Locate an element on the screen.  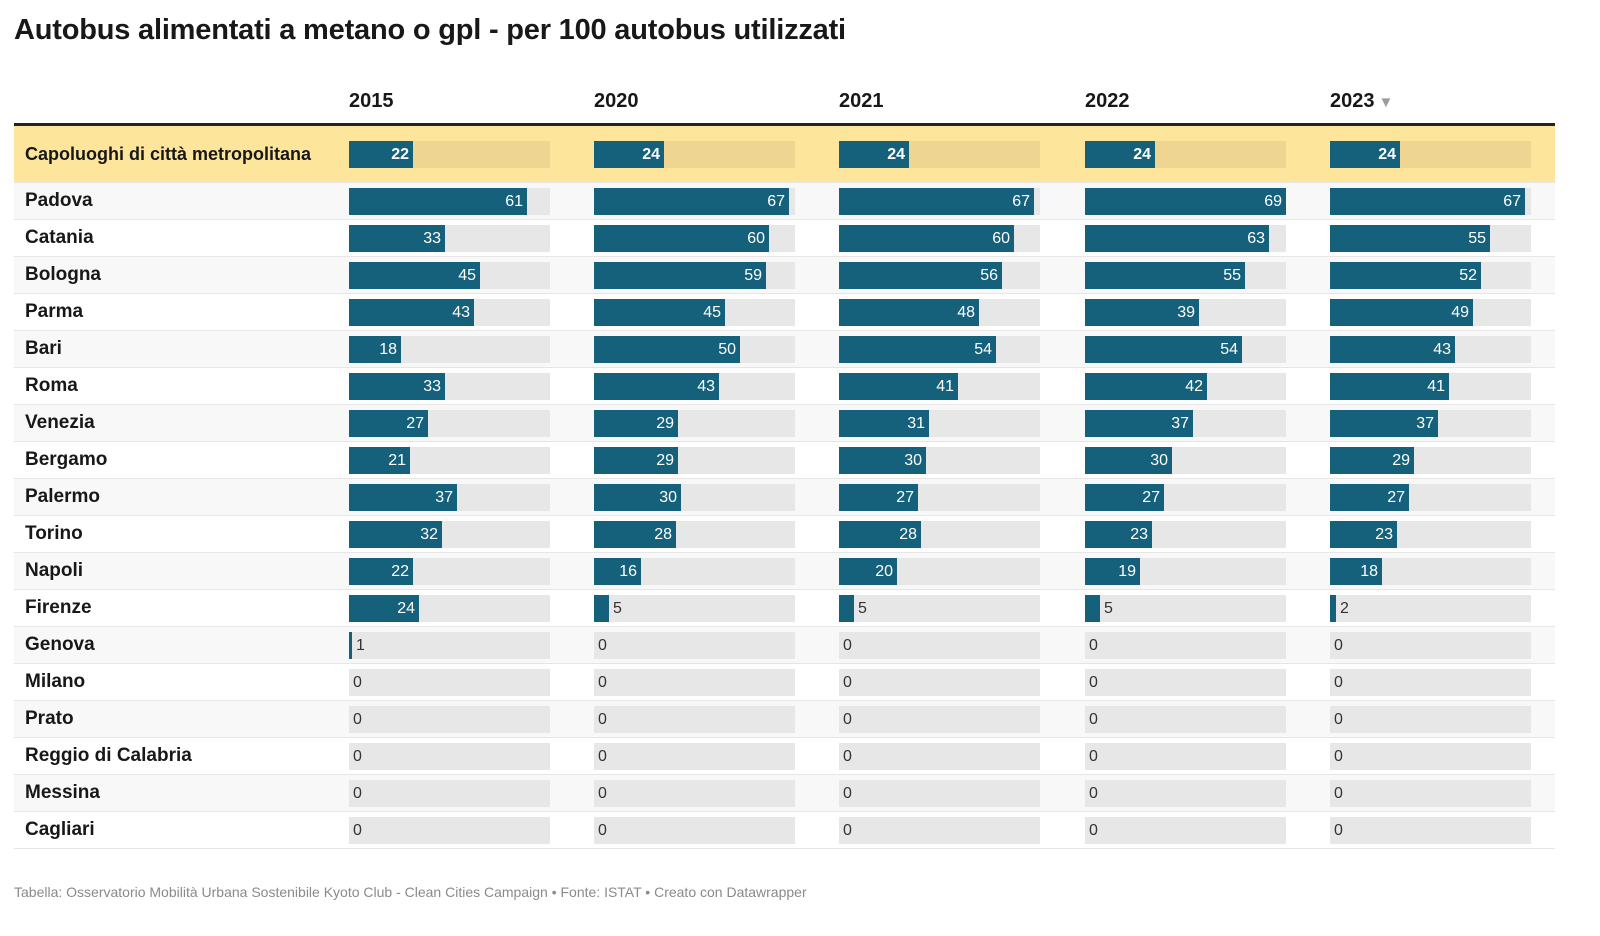
bar-cell: 54 is located at coordinates (1186, 349).